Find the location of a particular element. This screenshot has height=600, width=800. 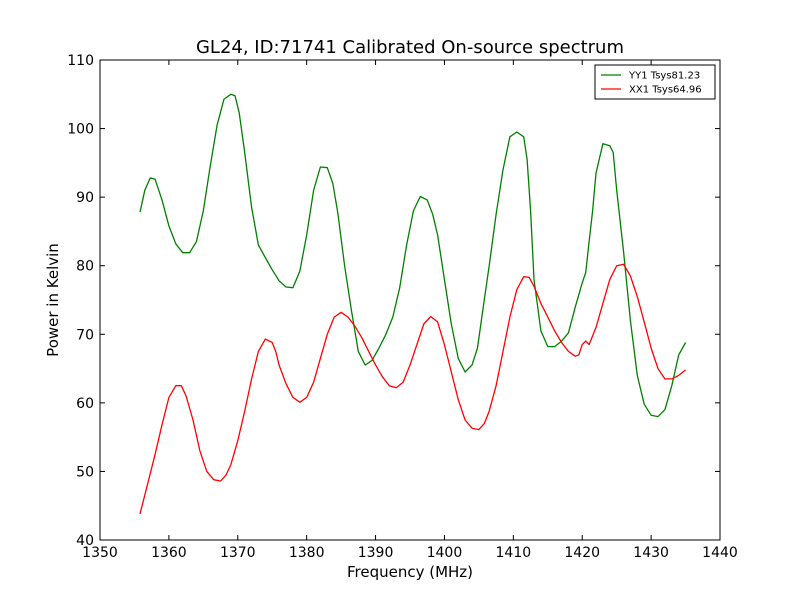

y-tick-label: 60 is located at coordinates (85, 404).